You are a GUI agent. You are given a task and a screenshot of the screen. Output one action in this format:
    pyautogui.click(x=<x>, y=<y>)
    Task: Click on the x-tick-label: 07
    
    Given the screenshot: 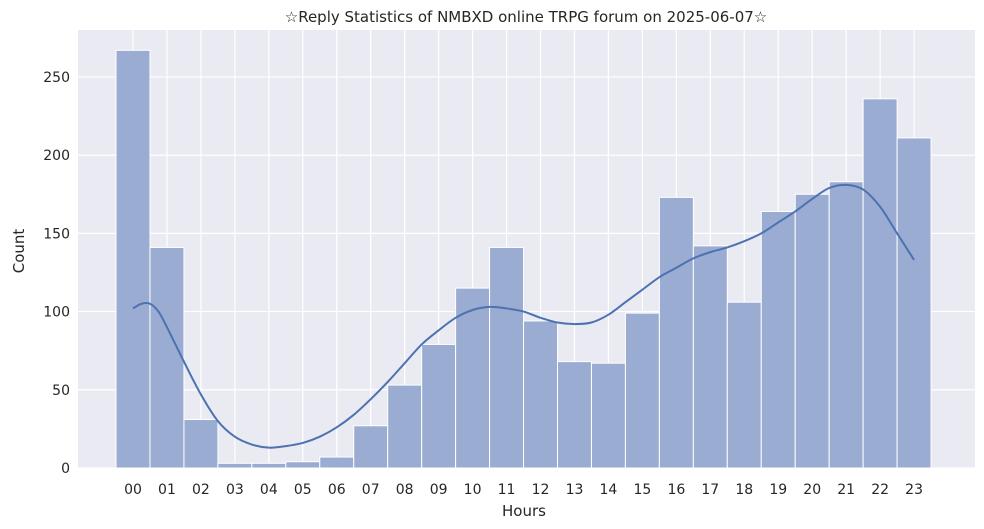 What is the action you would take?
    pyautogui.click(x=371, y=490)
    